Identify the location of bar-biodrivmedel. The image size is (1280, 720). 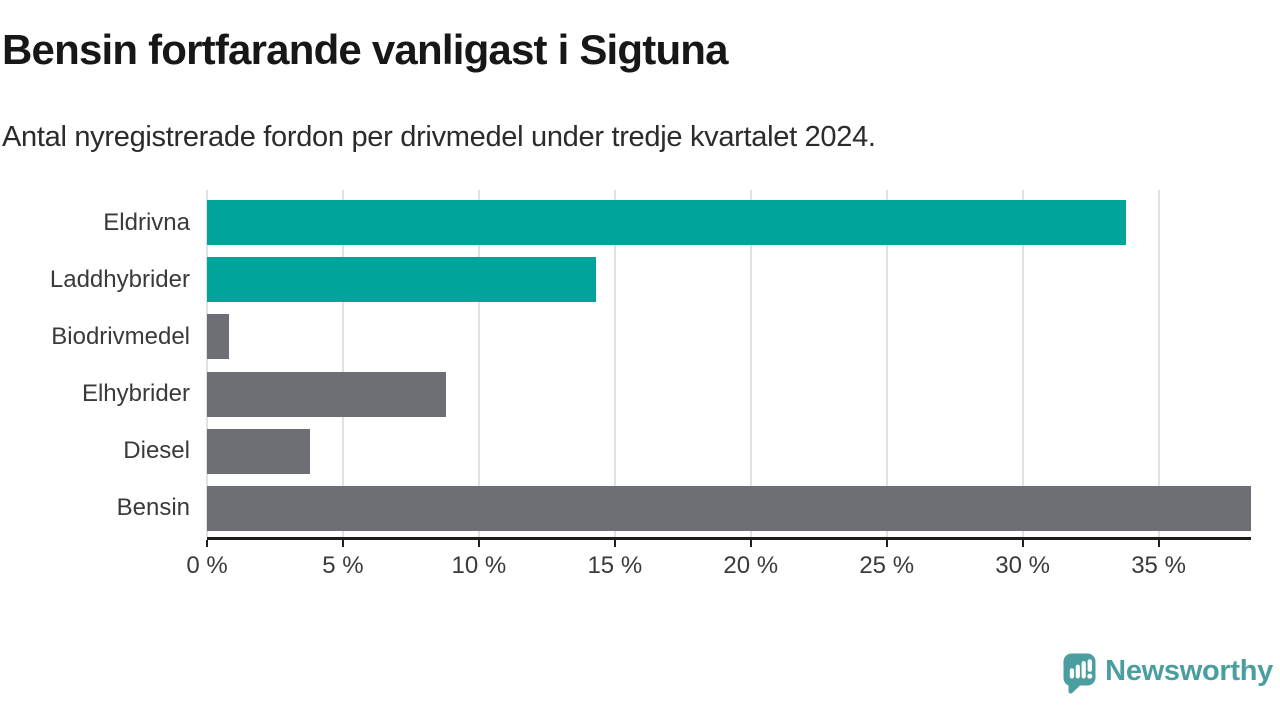
(218, 337).